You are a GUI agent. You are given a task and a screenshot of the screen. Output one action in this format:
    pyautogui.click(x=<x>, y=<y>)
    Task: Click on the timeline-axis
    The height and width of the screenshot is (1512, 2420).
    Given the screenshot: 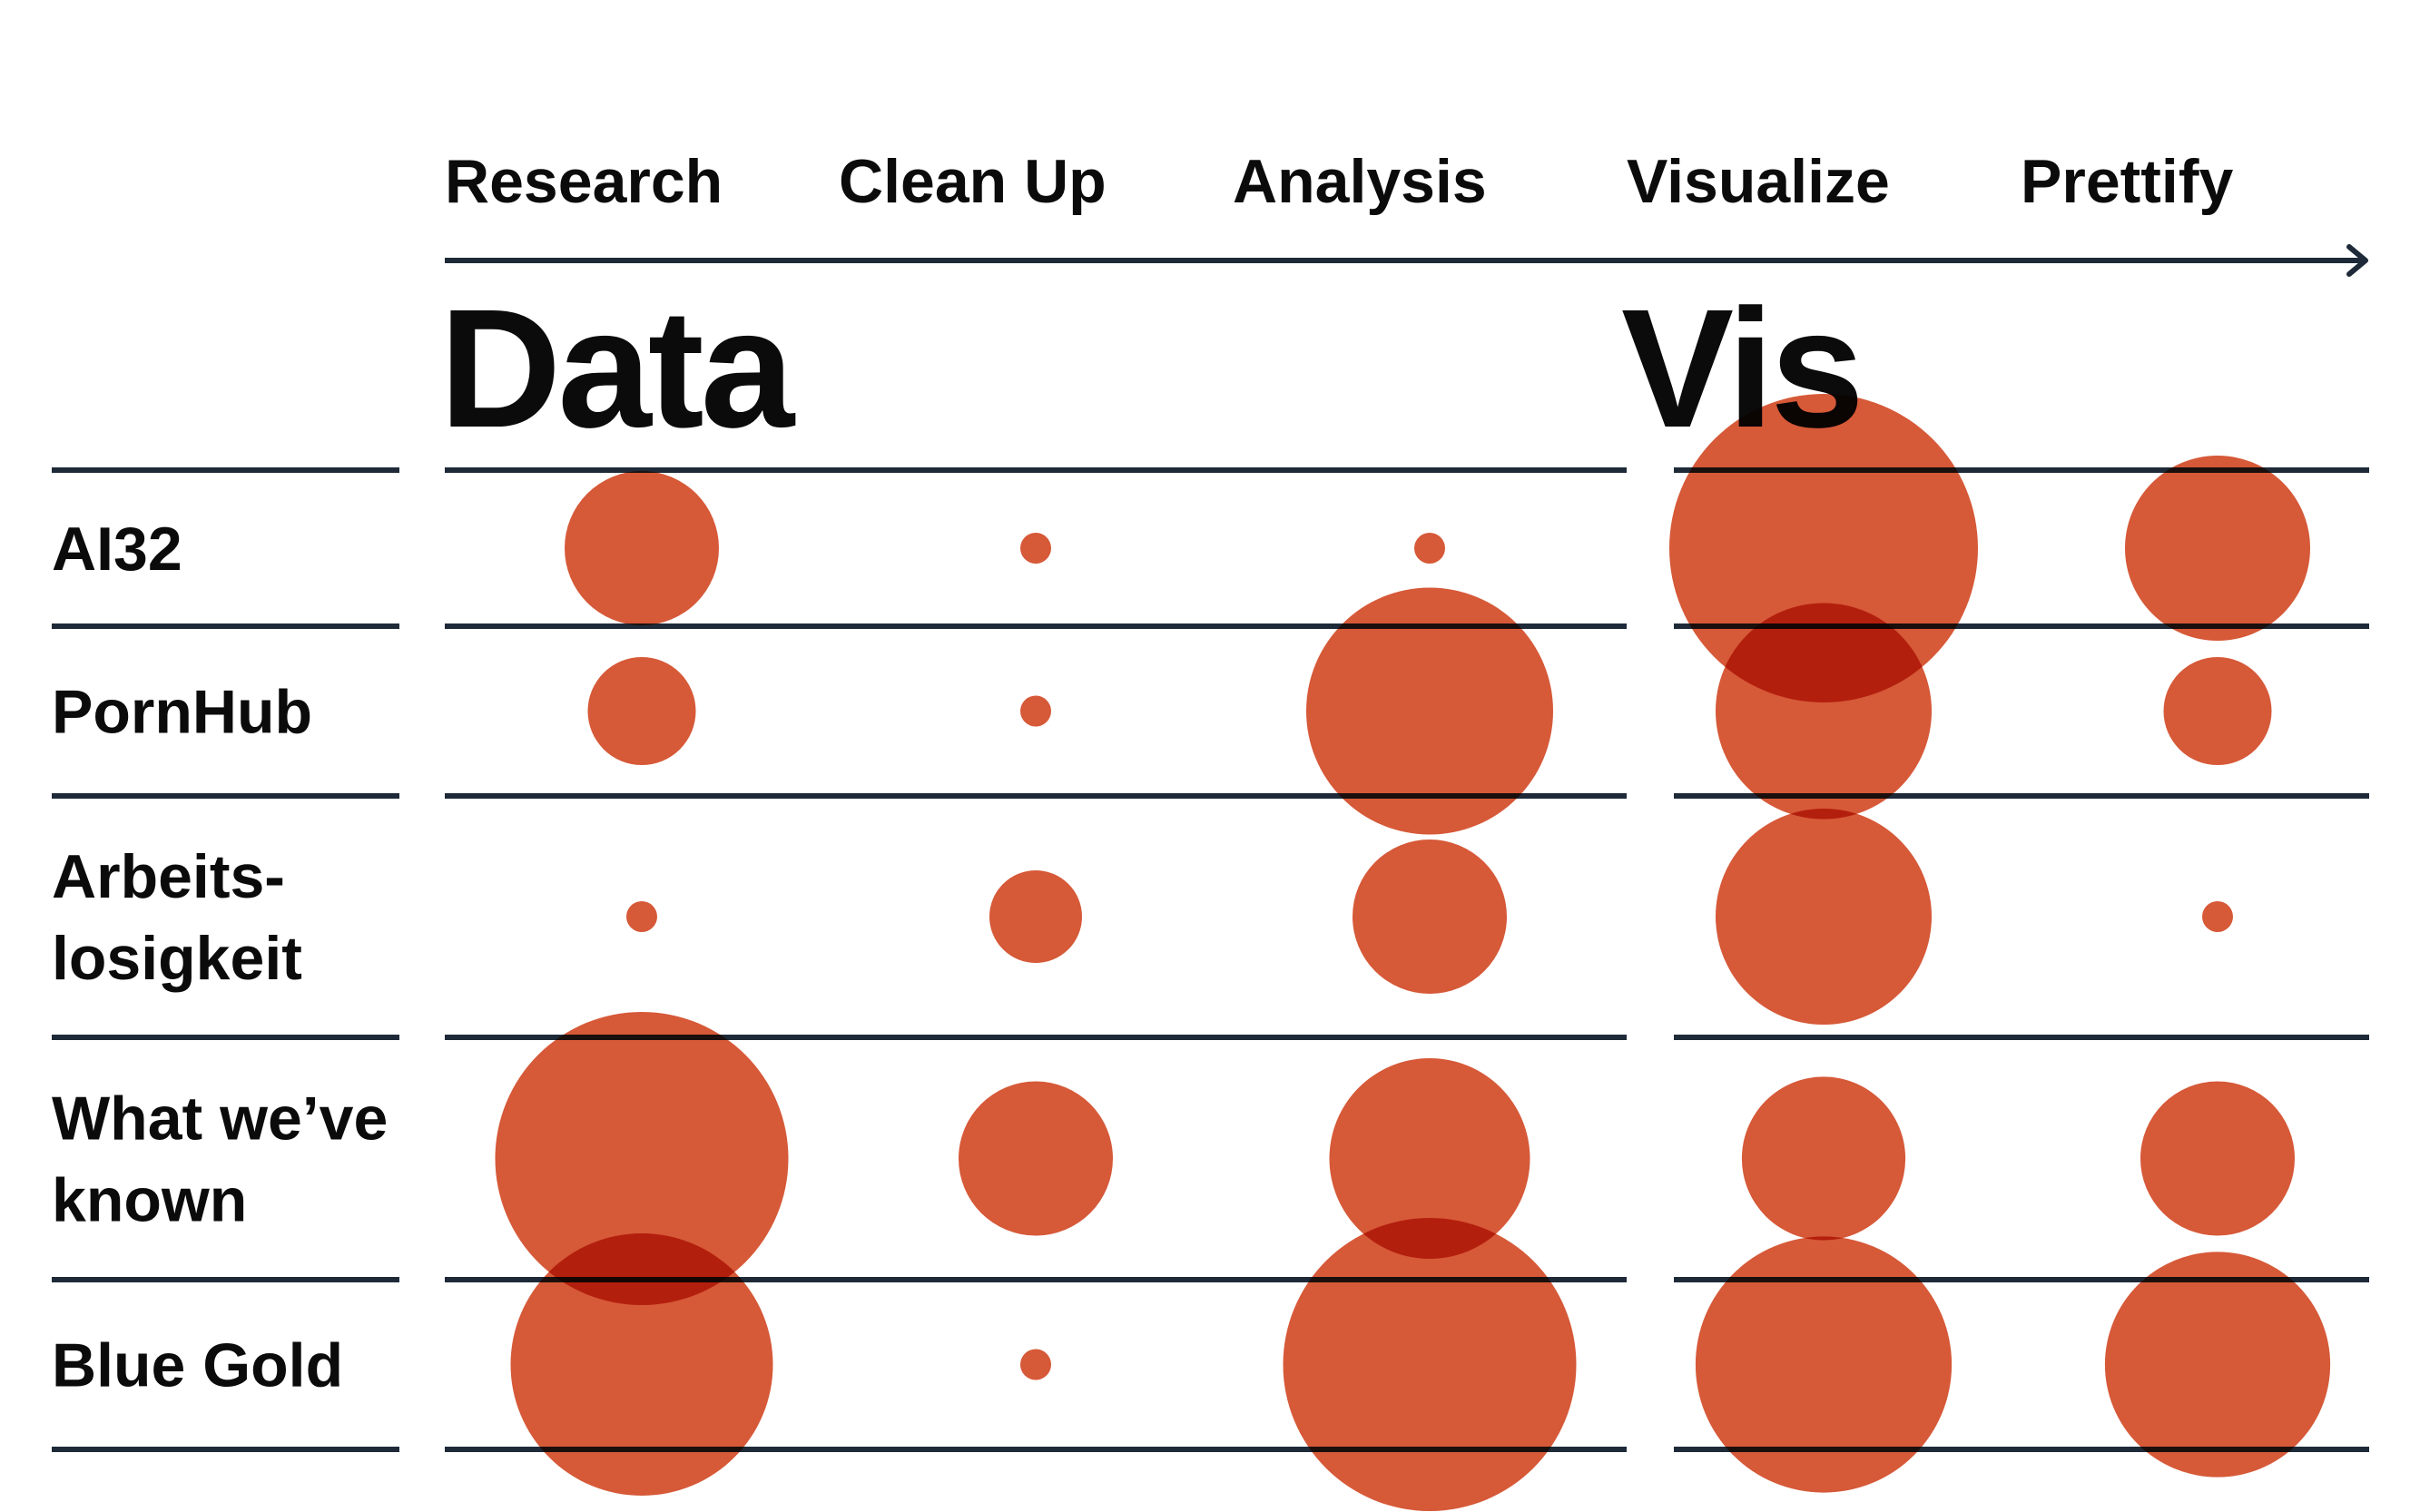 What is the action you would take?
    pyautogui.click(x=1407, y=260)
    